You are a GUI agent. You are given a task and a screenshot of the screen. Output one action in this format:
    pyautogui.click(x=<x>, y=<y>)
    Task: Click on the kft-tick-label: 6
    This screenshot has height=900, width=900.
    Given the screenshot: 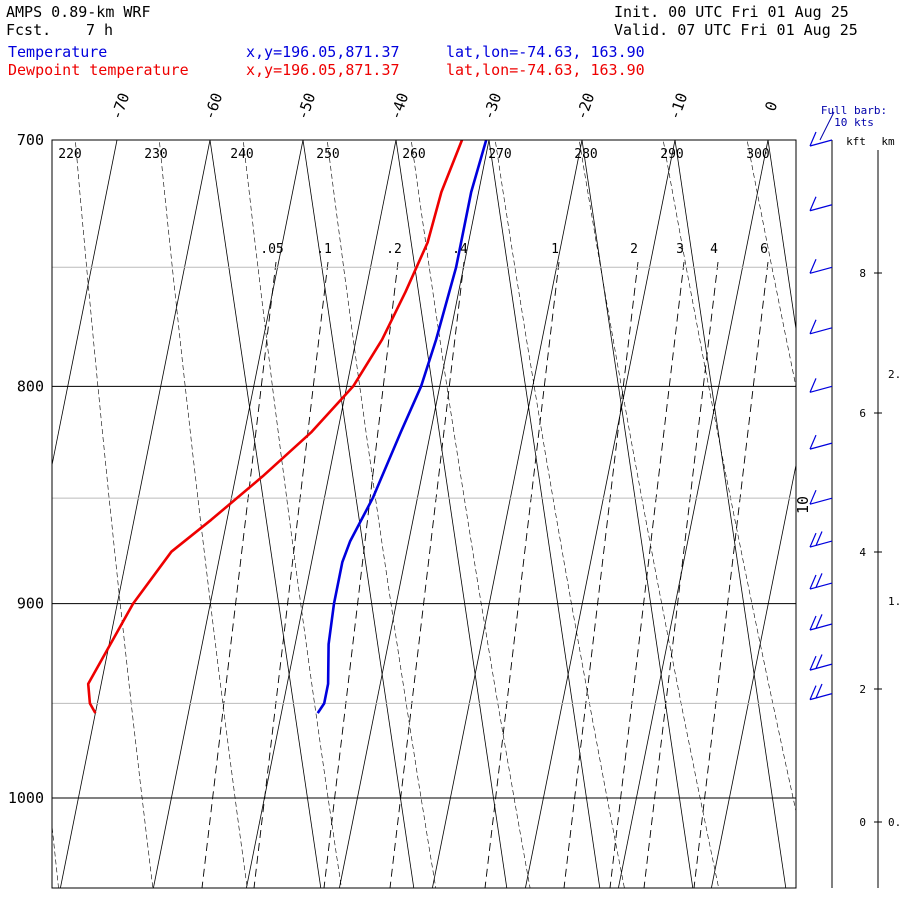 What is the action you would take?
    pyautogui.click(x=862, y=413)
    